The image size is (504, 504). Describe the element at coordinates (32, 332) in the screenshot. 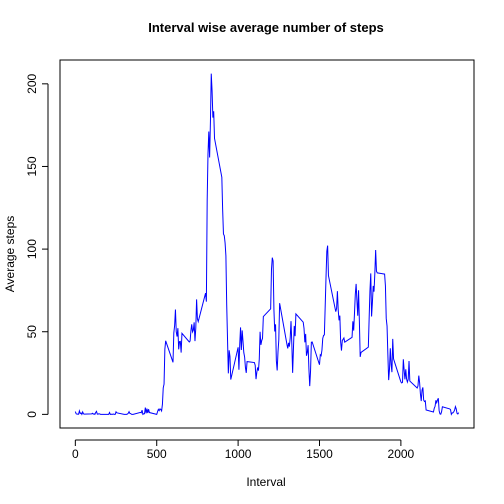

I see `y-tick-label: 50` at that location.